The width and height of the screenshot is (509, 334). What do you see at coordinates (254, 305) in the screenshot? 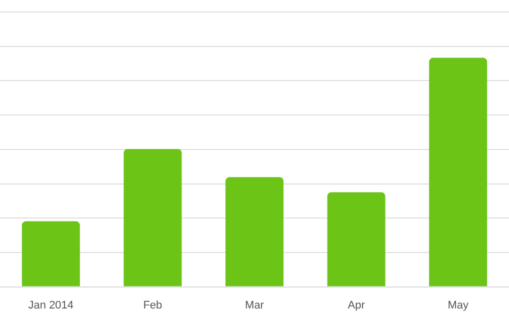
I see `x-tick-label: Mar` at bounding box center [254, 305].